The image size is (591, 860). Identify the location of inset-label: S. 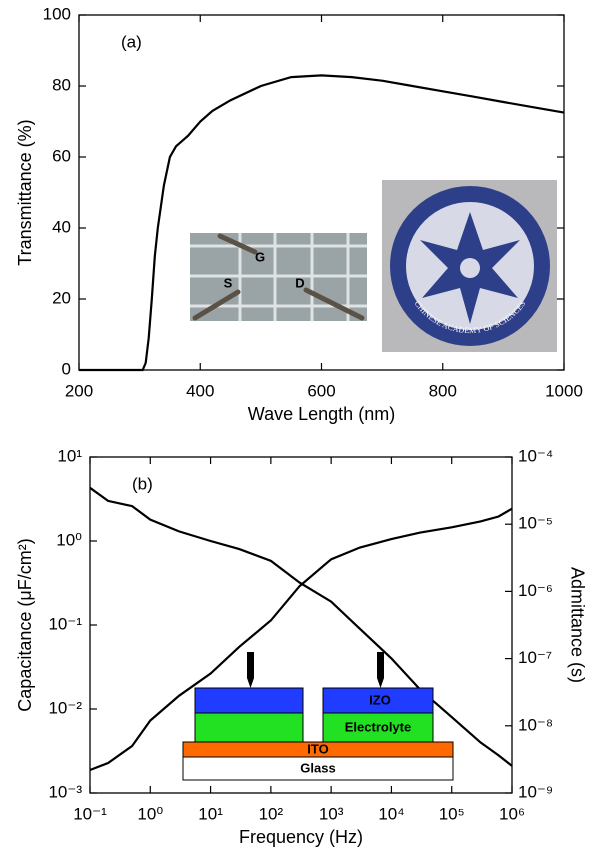
(228, 282).